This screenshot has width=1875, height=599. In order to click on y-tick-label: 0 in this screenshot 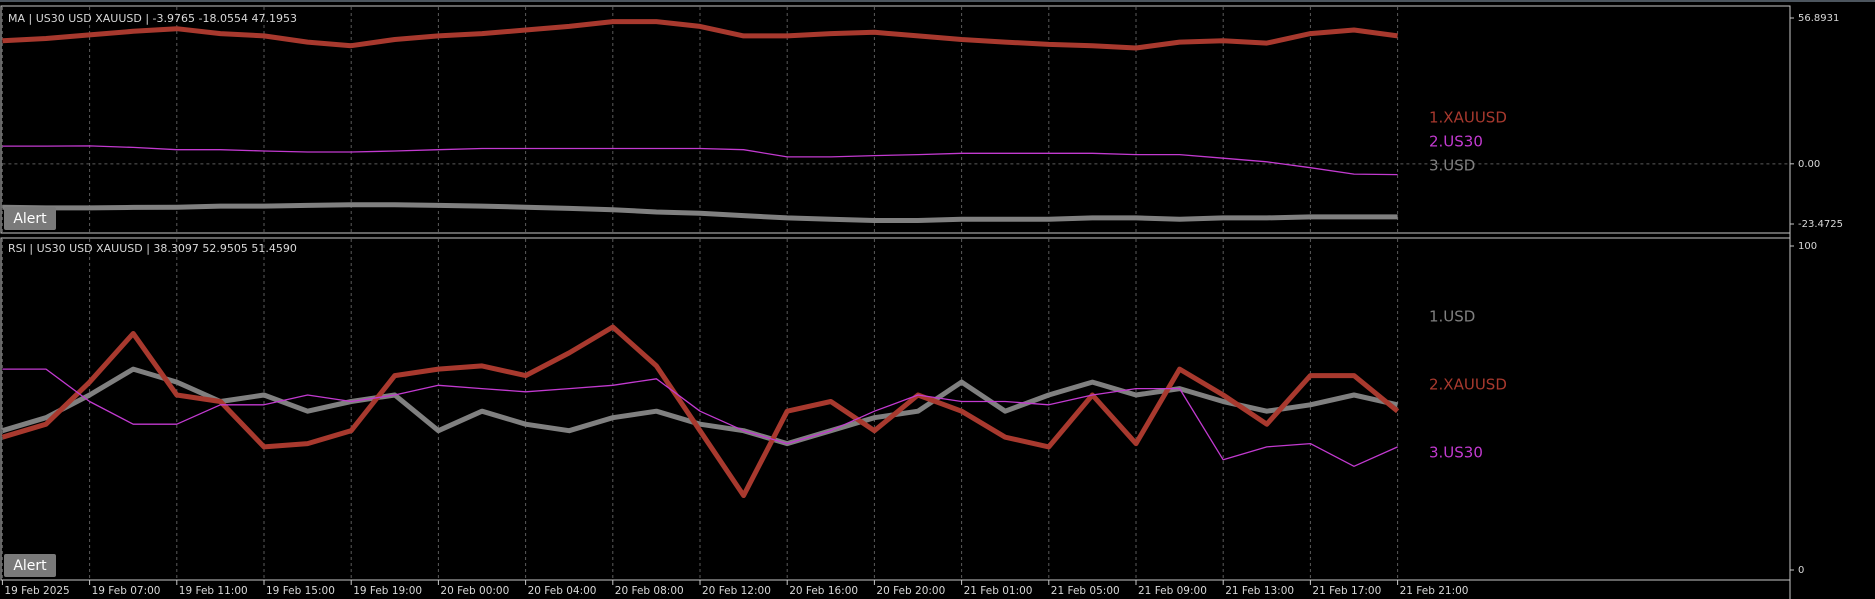, I will do `click(1801, 570)`.